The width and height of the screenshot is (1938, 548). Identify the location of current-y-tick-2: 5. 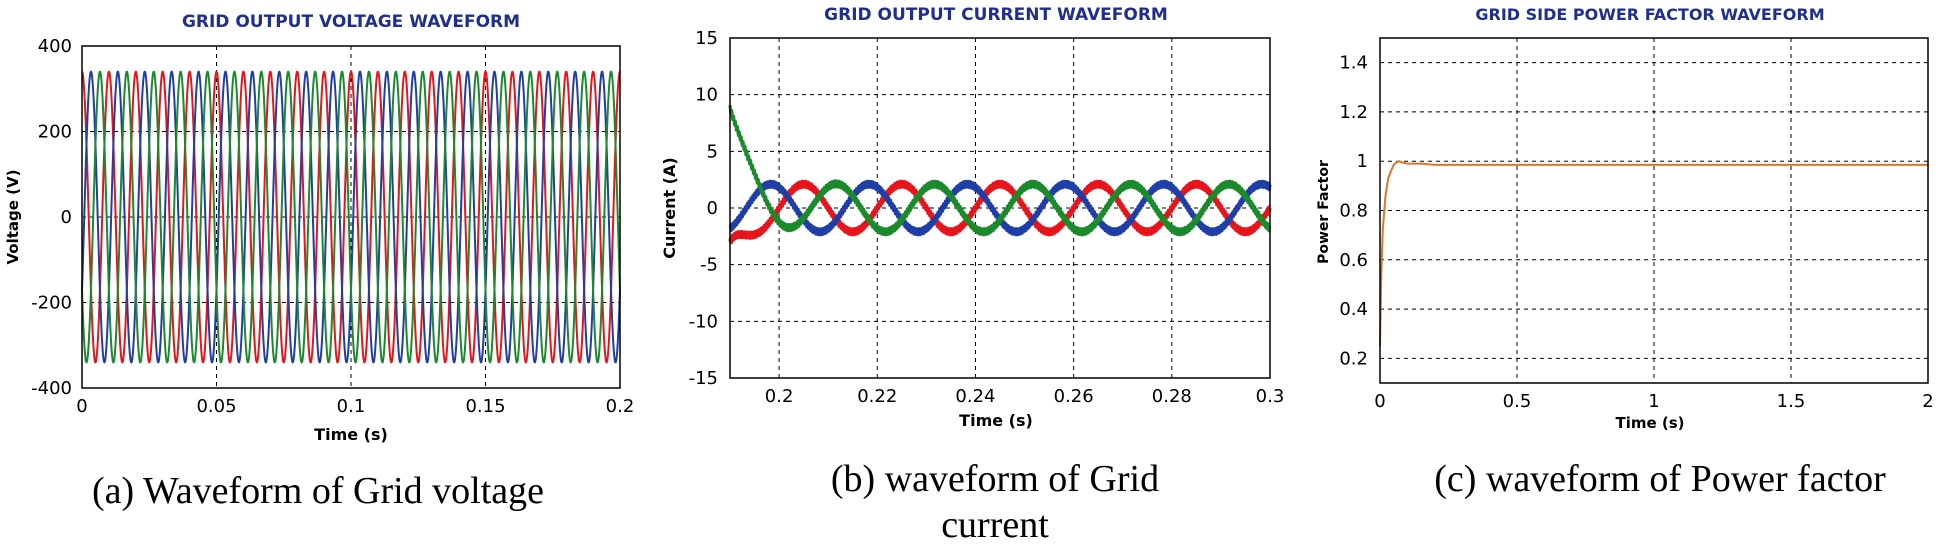
(712, 151).